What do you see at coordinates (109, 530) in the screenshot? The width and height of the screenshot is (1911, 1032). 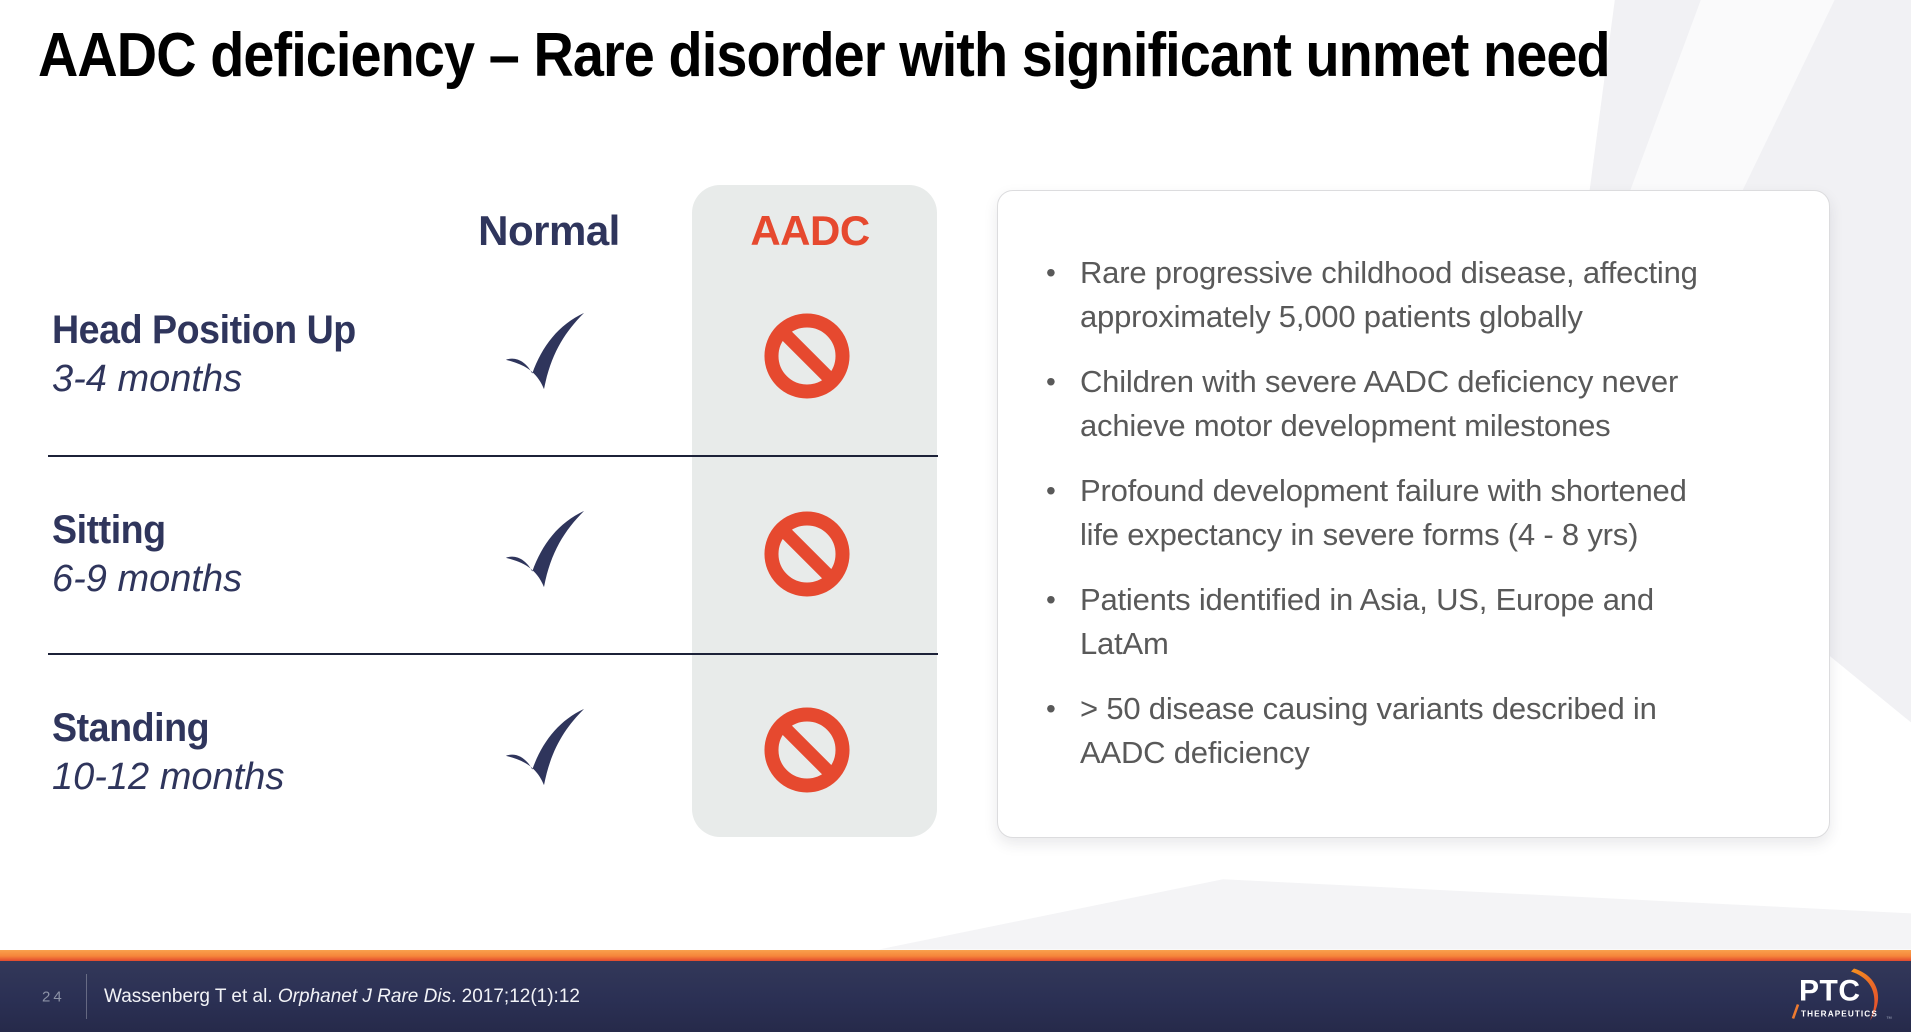 I see `milestone-label: Sitting` at bounding box center [109, 530].